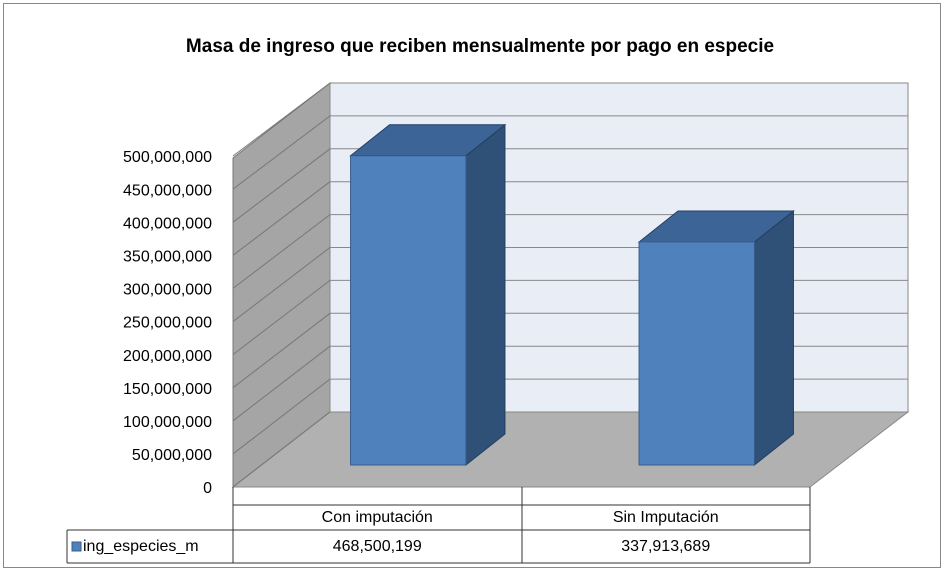  Describe the element at coordinates (172, 455) in the screenshot. I see `y-tick-label: 50,000,000` at that location.